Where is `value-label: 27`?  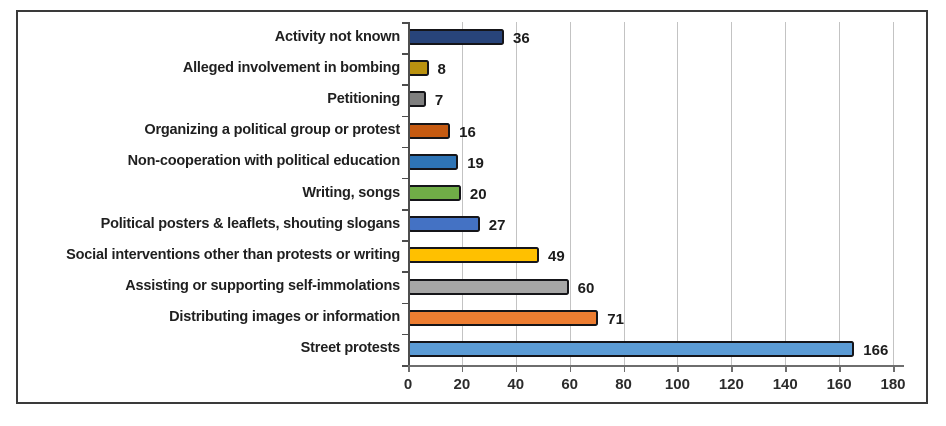
value-label: 27 is located at coordinates (497, 226).